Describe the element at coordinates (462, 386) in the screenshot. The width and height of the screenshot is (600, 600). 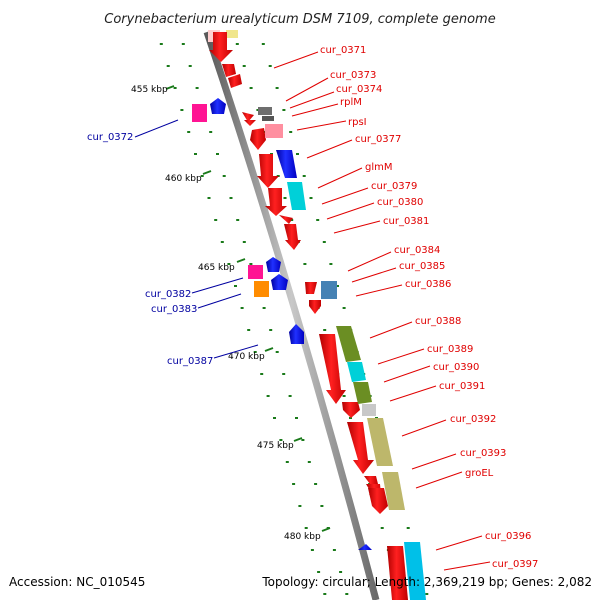
I see `gene-label: cur_0391` at that location.